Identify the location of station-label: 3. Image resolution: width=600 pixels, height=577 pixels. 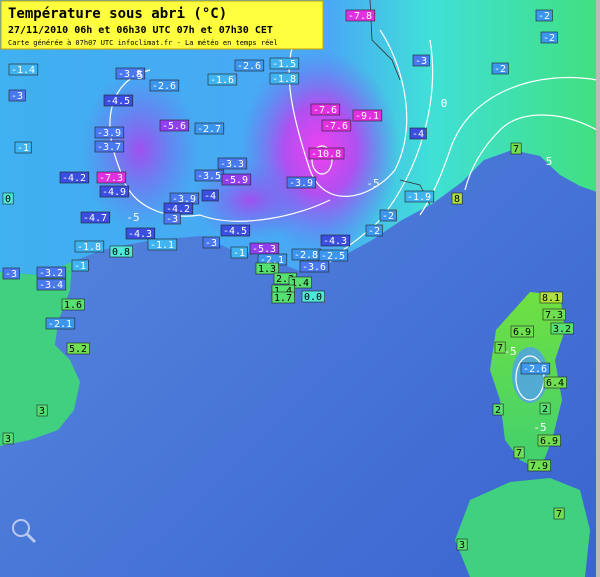
(8, 439).